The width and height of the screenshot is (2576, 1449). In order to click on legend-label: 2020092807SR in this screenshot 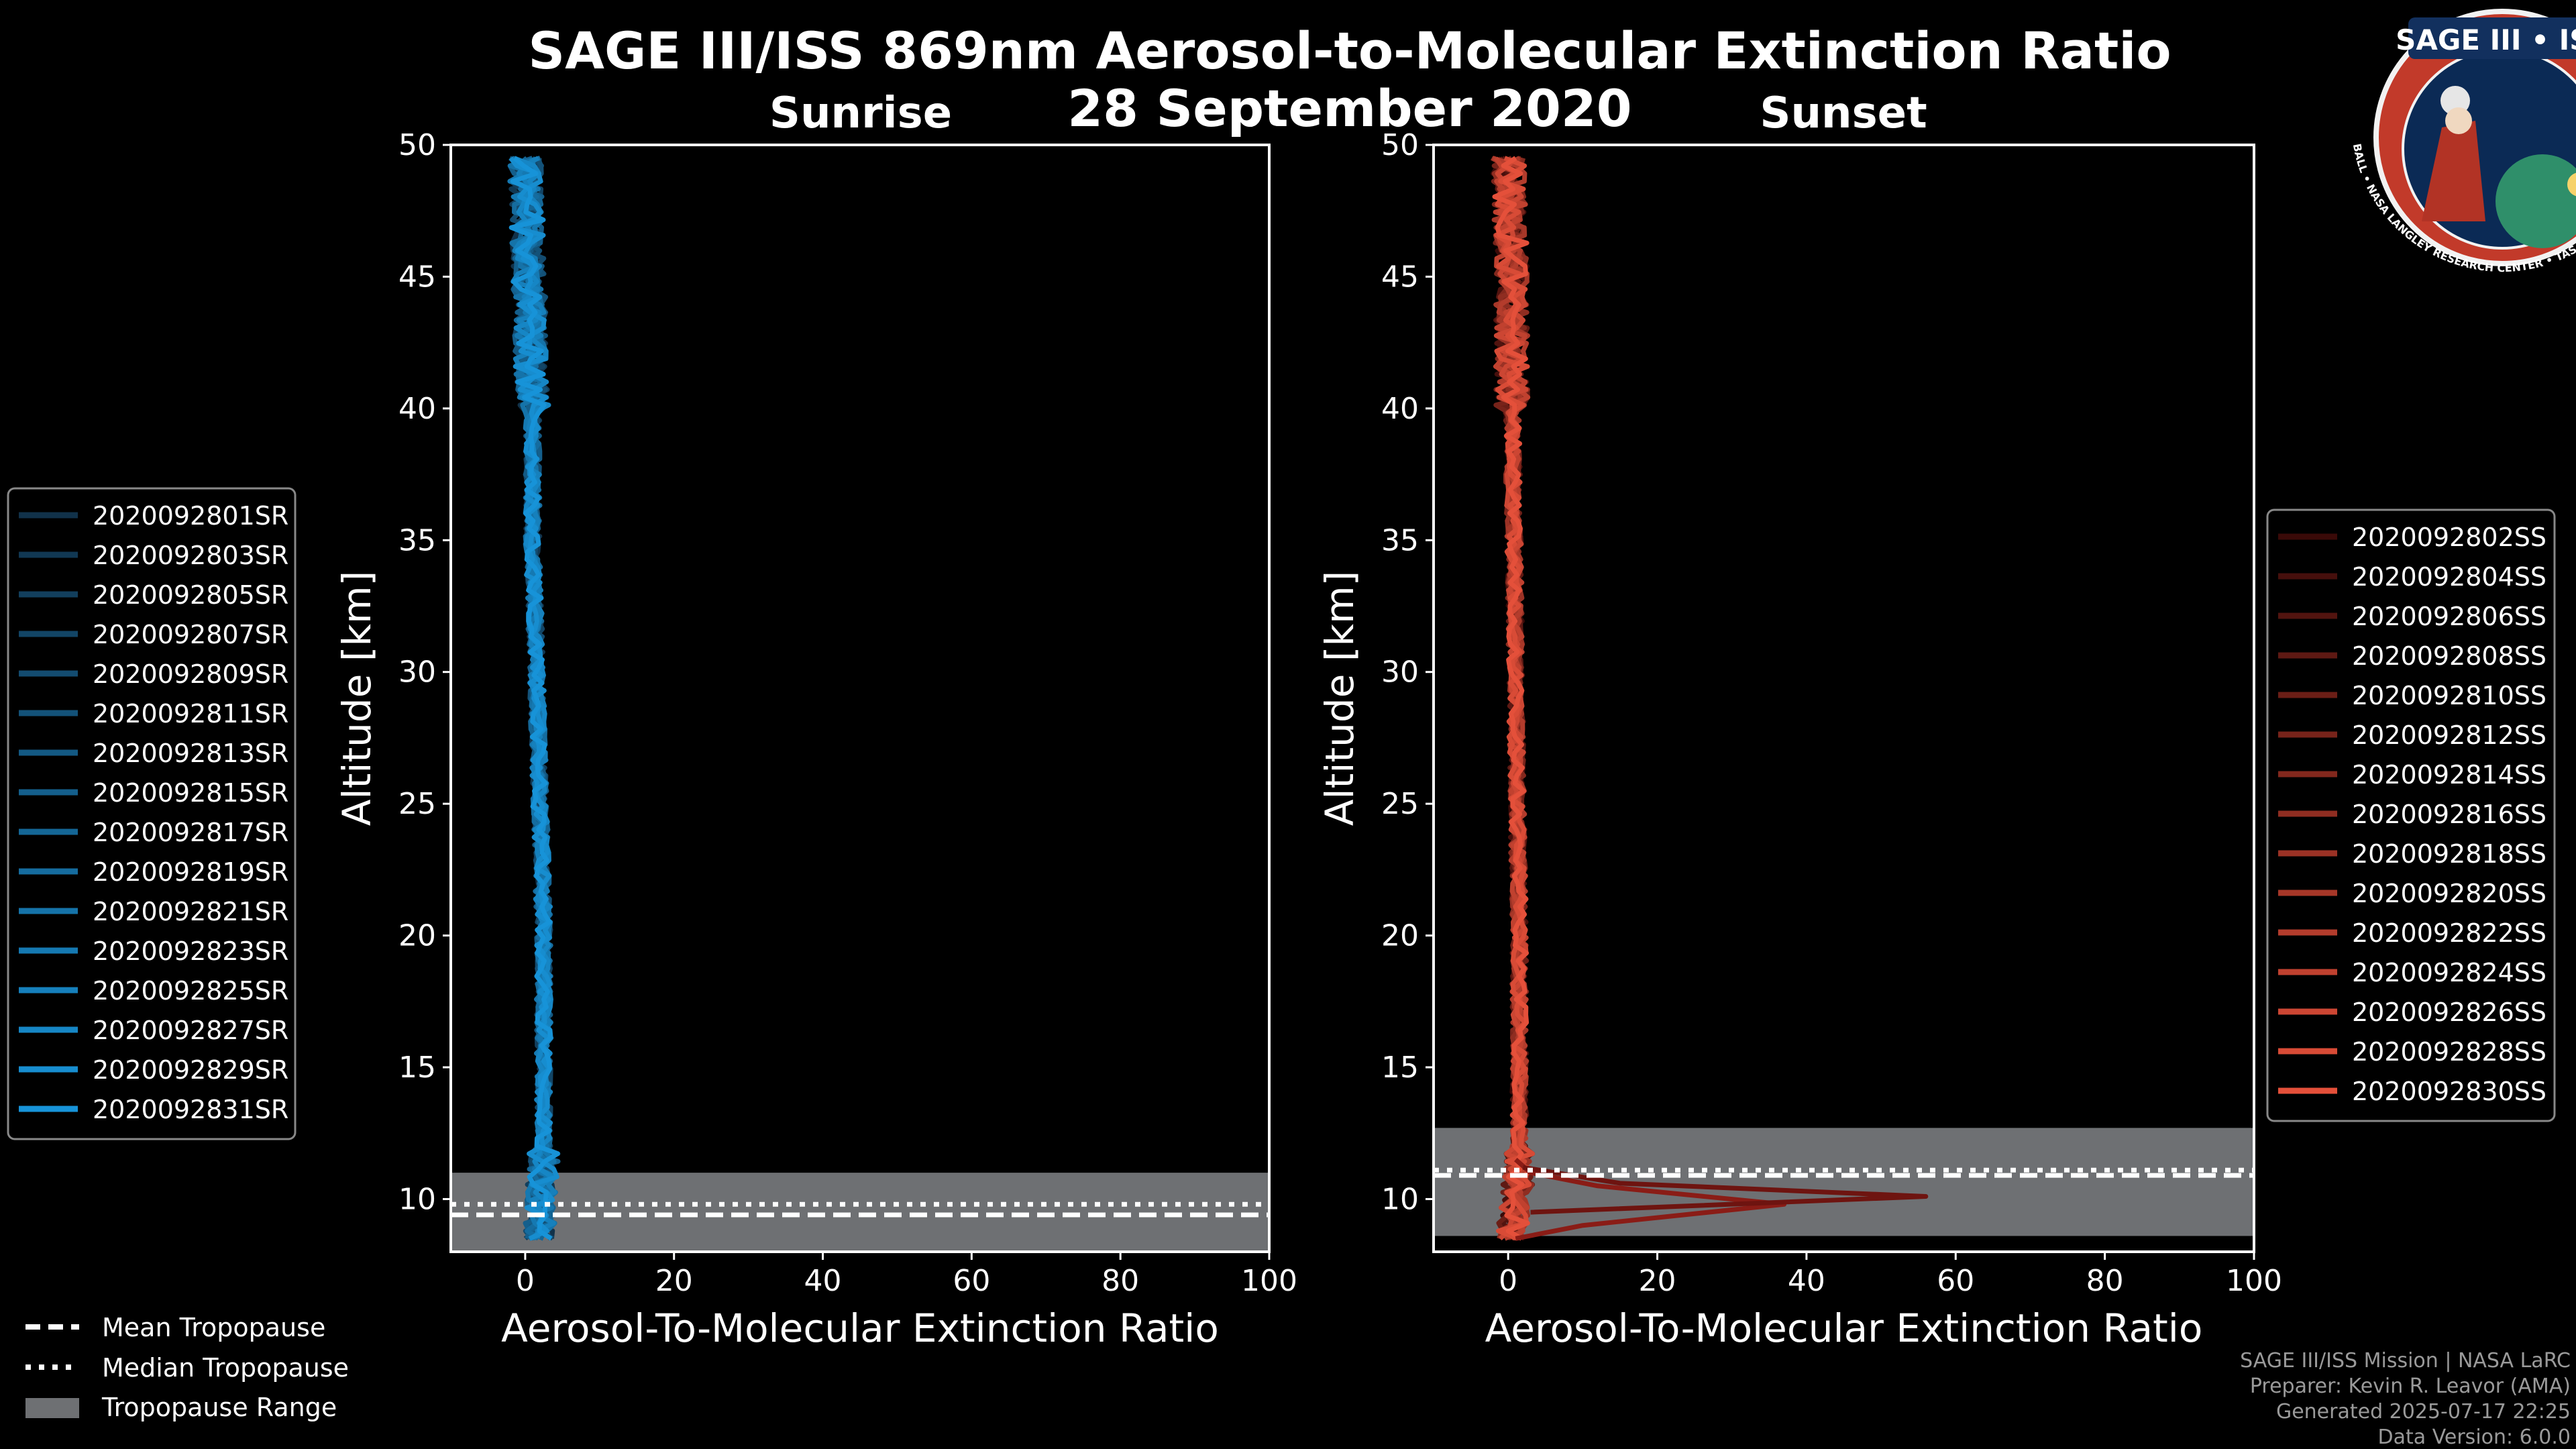, I will do `click(190, 634)`.